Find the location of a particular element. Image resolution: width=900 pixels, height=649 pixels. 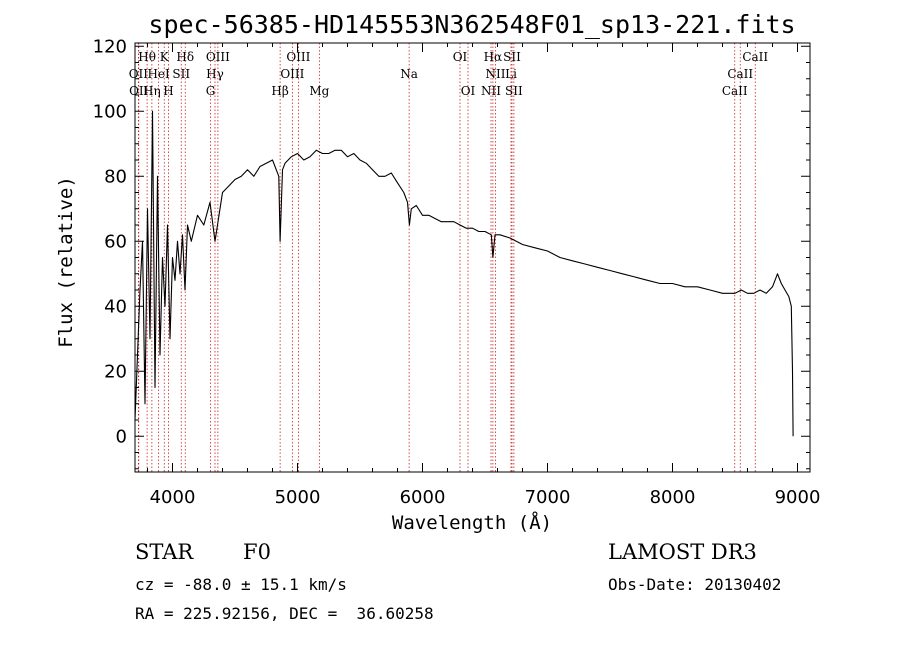

line-label: Li is located at coordinates (511, 74).